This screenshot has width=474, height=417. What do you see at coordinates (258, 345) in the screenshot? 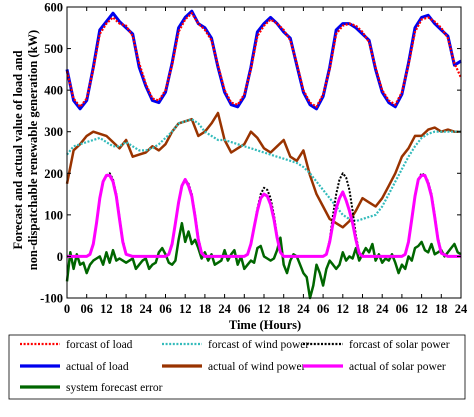
I see `legend-label: forcast of wind power` at bounding box center [258, 345].